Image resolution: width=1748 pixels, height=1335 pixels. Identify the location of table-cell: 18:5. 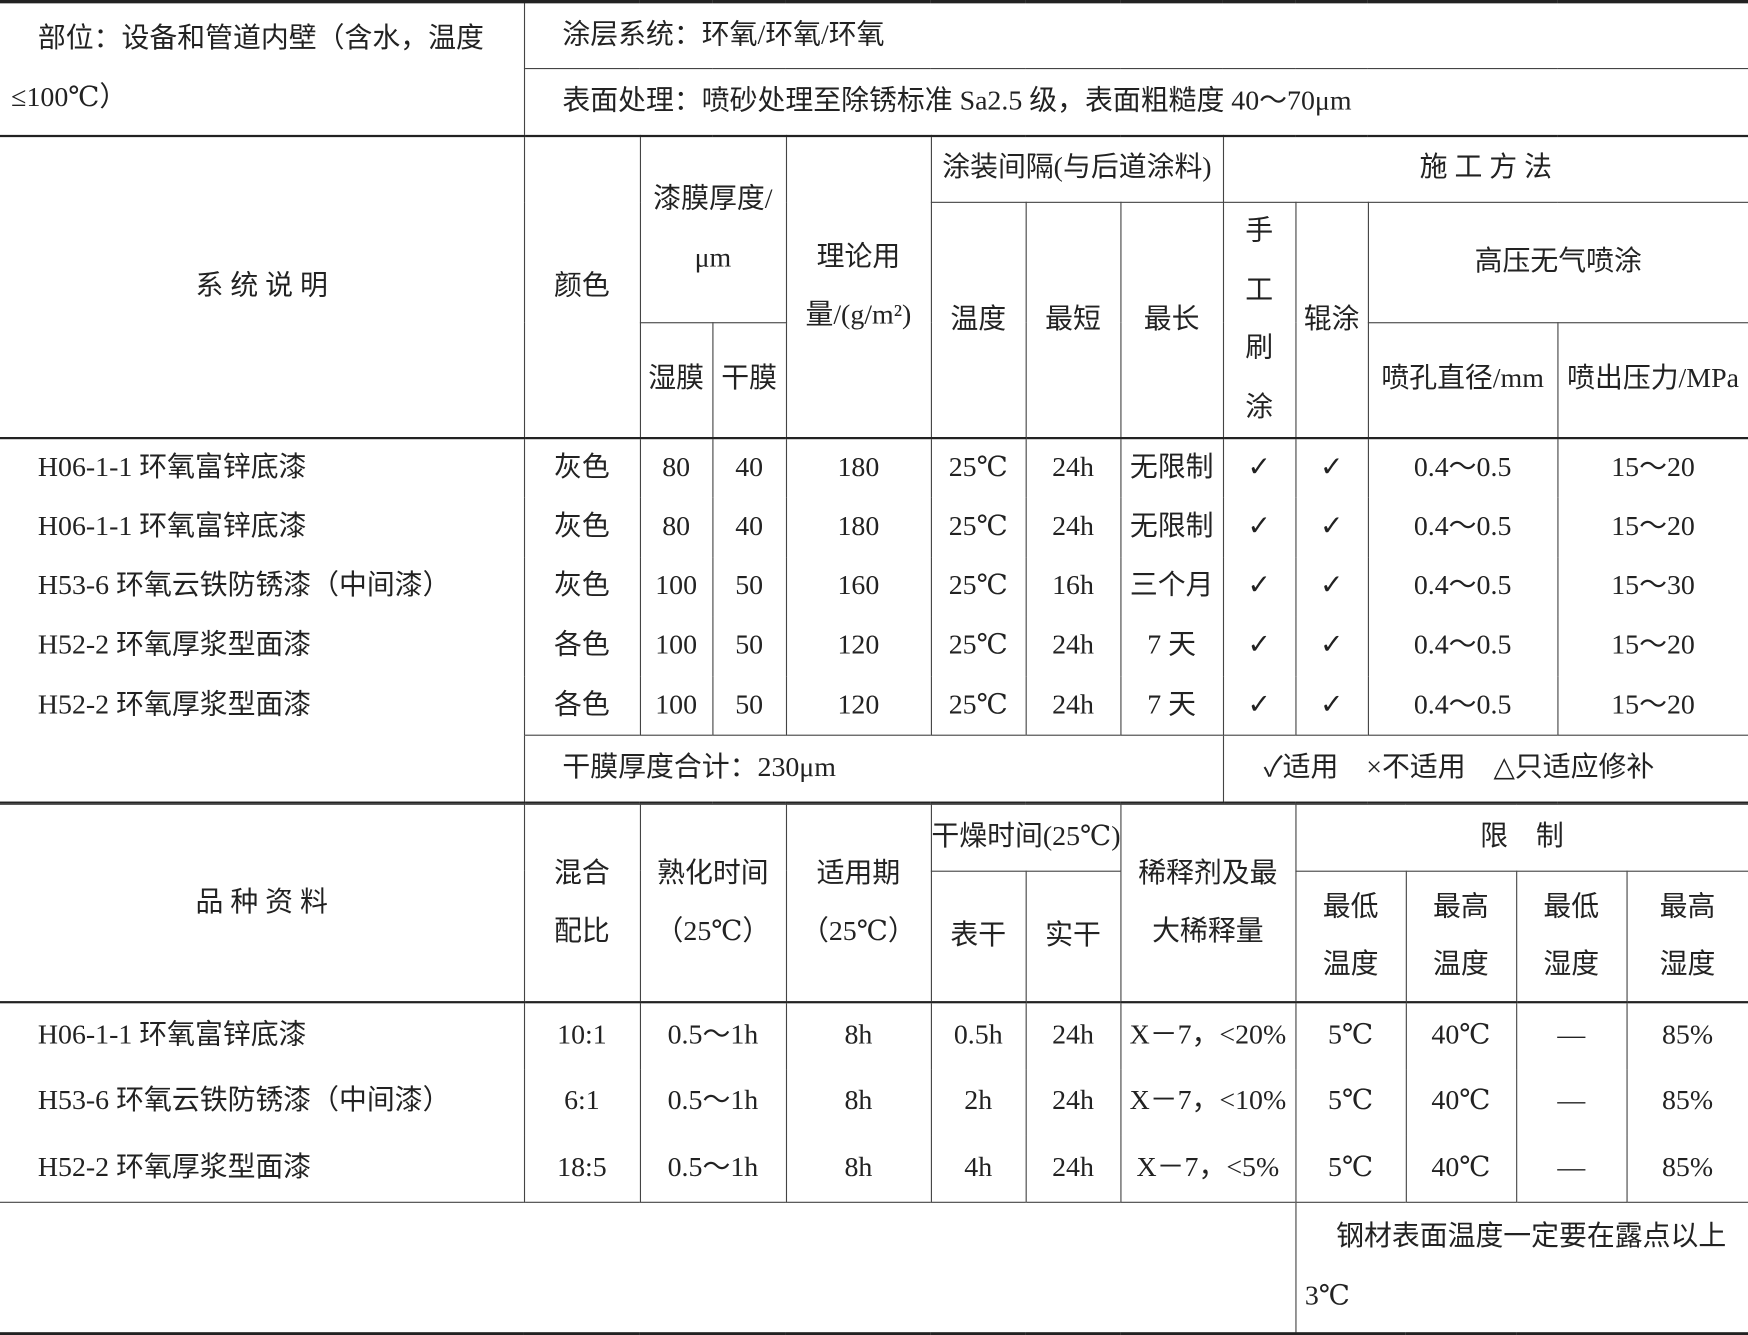
(582, 1169).